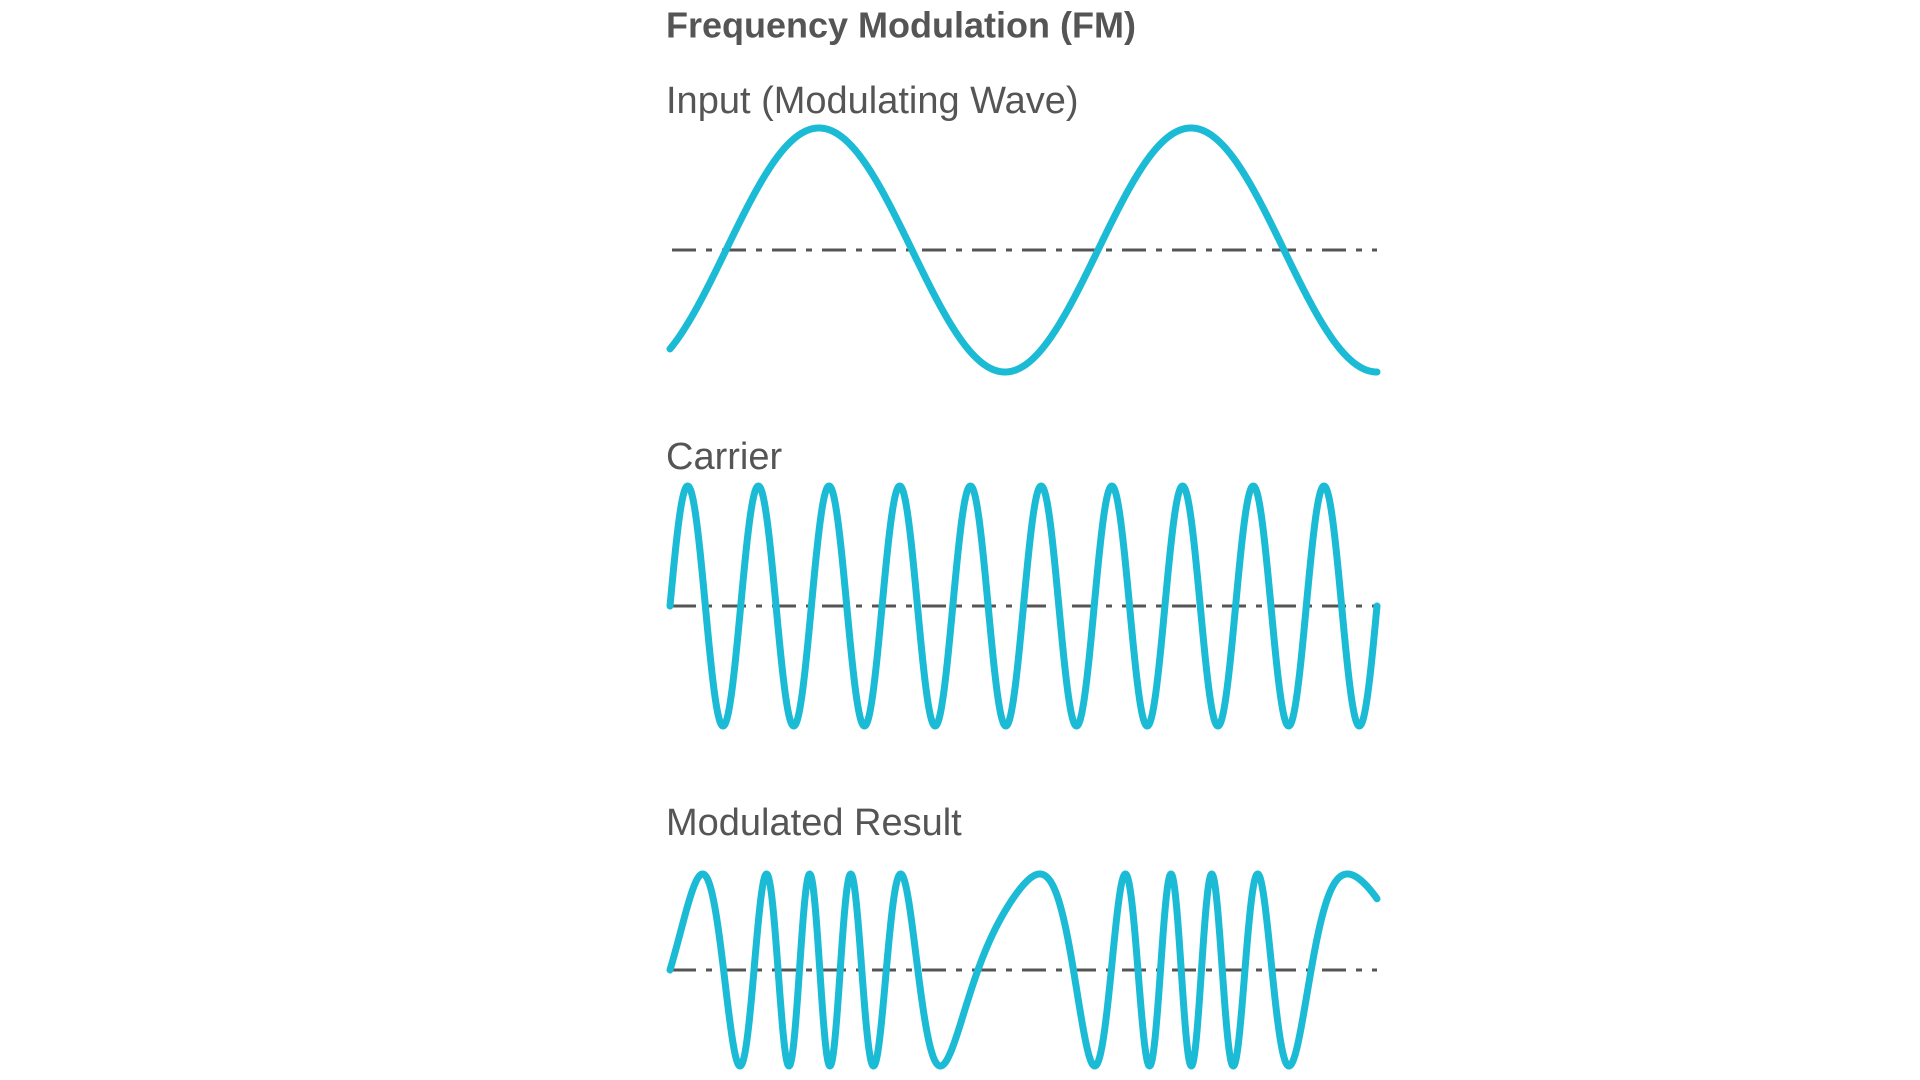 The image size is (1920, 1080). I want to click on modulated-wave, so click(1023, 970).